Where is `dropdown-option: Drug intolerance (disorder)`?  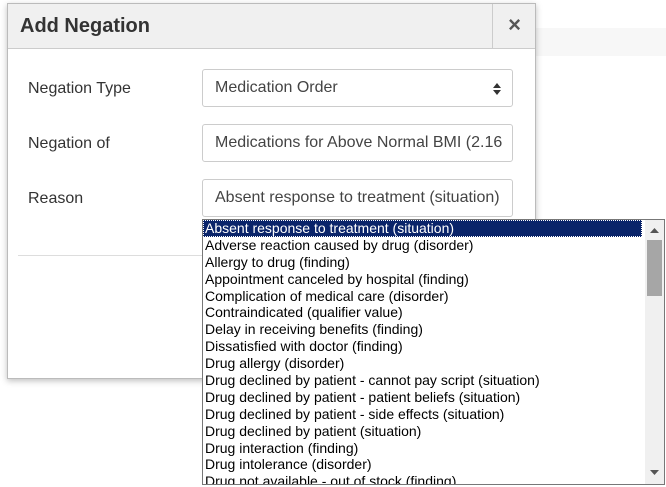 dropdown-option: Drug intolerance (disorder) is located at coordinates (288, 464).